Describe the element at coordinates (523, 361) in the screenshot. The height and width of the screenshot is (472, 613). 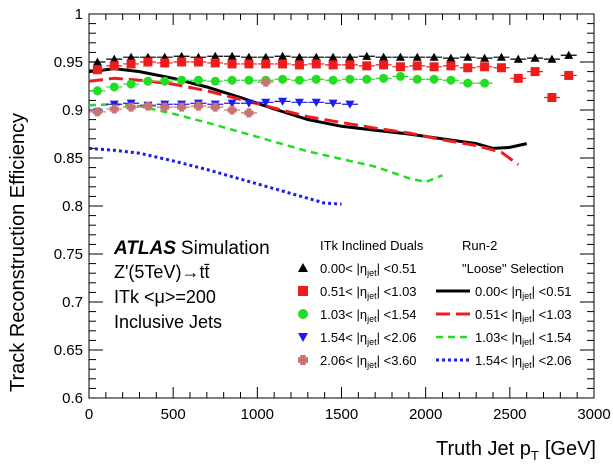
I see `legend-label-line-4: 1.54< |ηjet| <2.06` at that location.